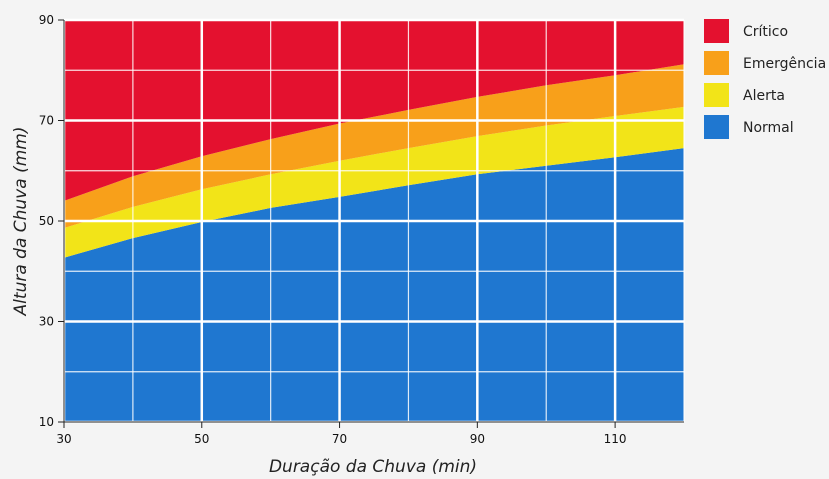  I want to click on legend: Crítico Emergência Alerta Normal, so click(765, 79).